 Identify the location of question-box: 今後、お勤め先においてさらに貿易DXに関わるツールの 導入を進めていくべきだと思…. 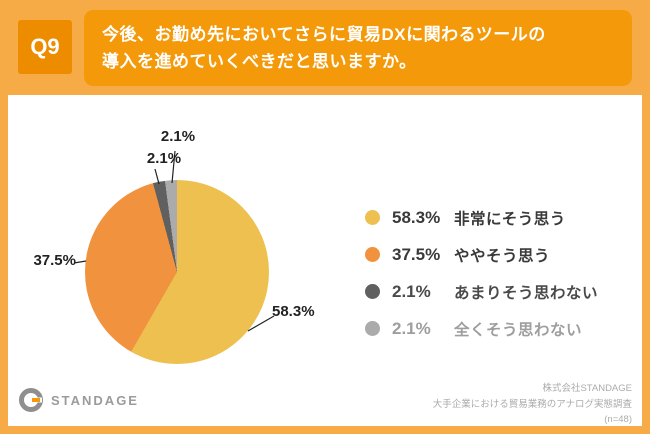
(358, 48).